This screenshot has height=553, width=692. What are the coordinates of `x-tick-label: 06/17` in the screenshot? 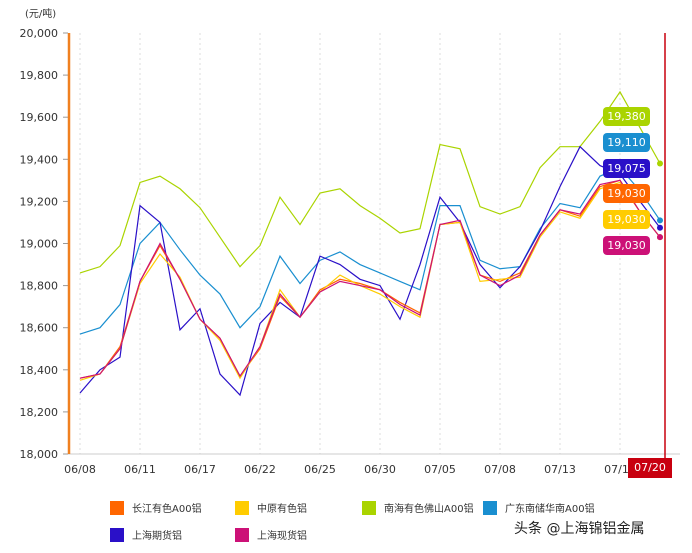 It's located at (200, 469).